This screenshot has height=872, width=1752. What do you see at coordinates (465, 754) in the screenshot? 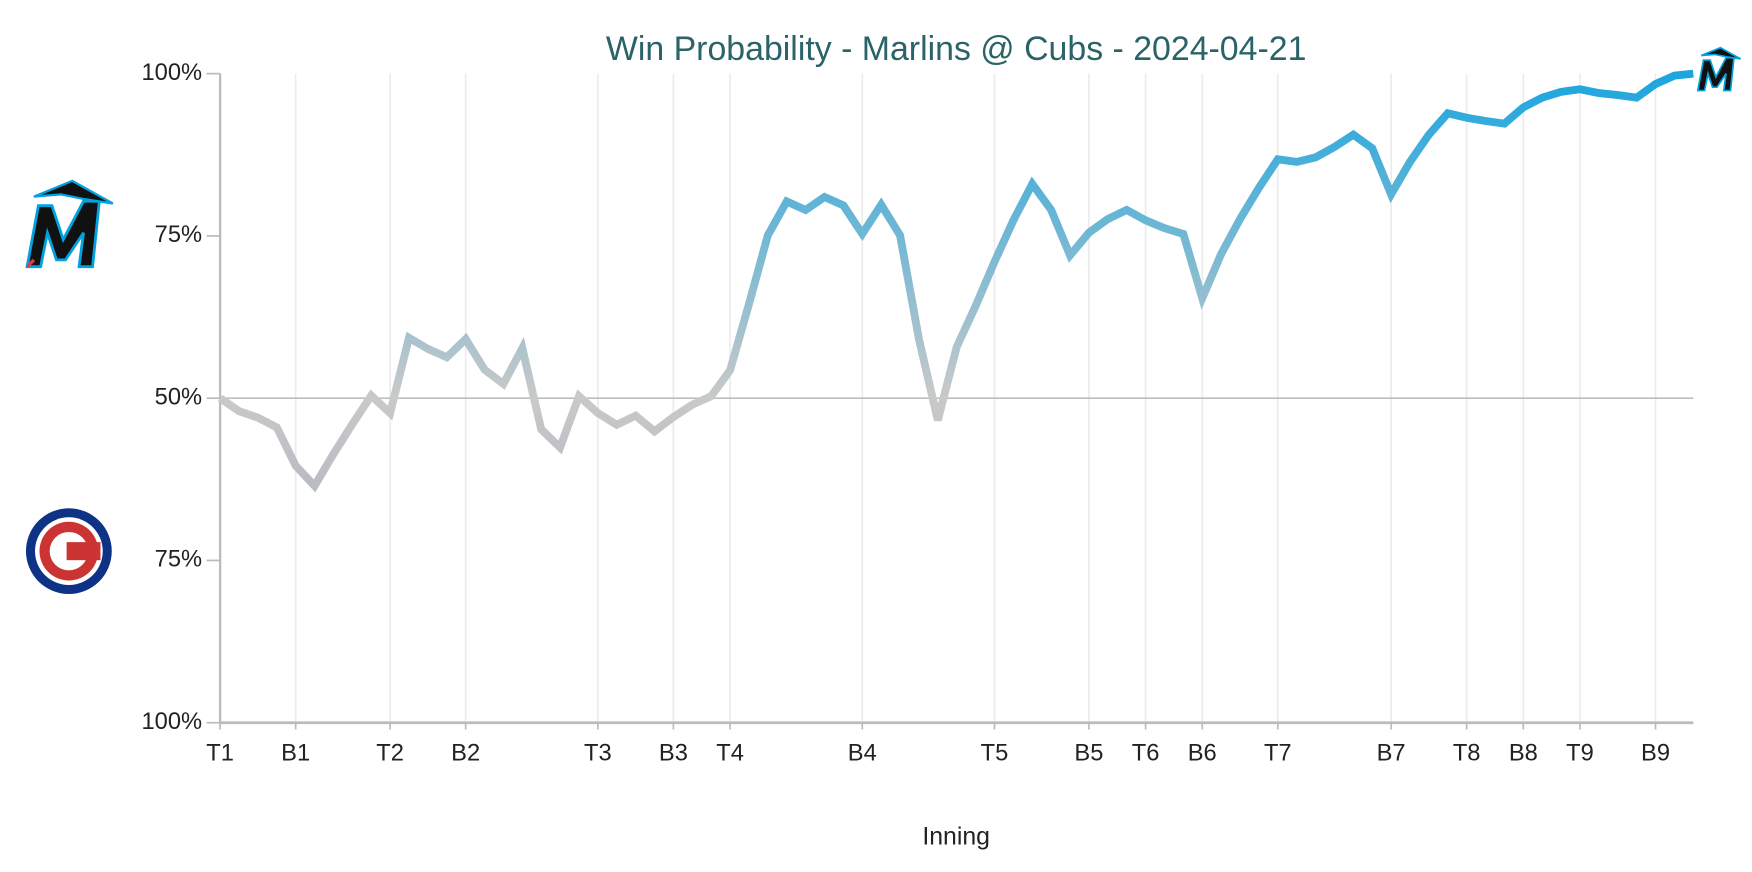
I see `x-tick-label: B2` at bounding box center [465, 754].